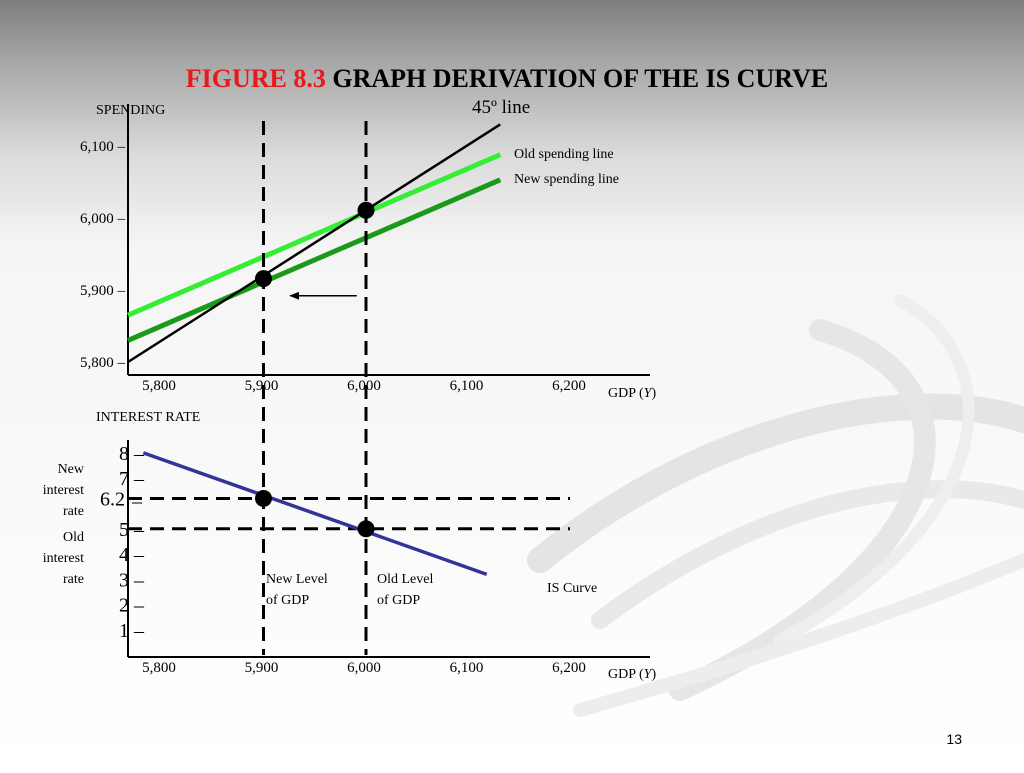 The width and height of the screenshot is (1024, 773). What do you see at coordinates (501, 107) in the screenshot?
I see `45-degree-line-label: 45º line` at bounding box center [501, 107].